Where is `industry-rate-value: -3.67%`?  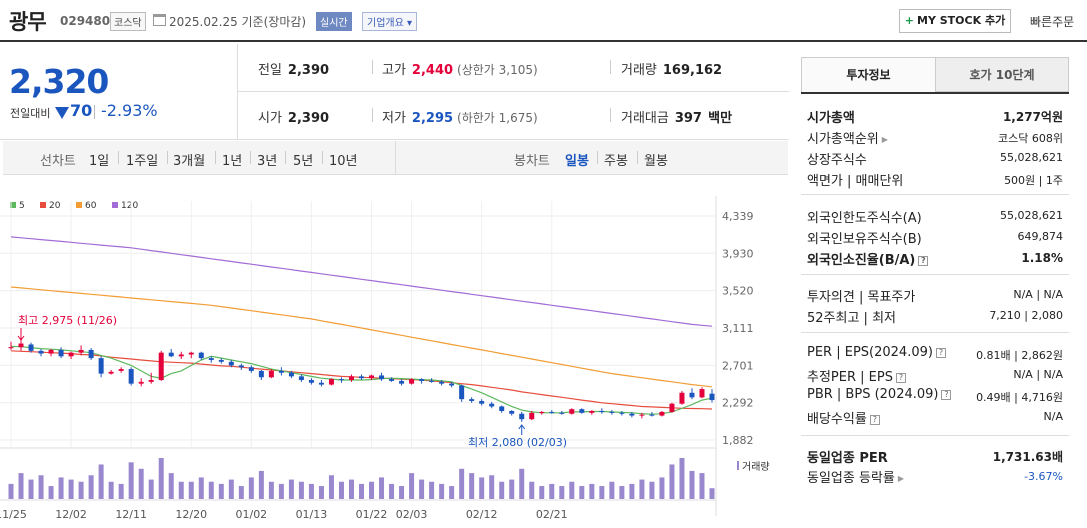
industry-rate-value: -3.67% is located at coordinates (1043, 476).